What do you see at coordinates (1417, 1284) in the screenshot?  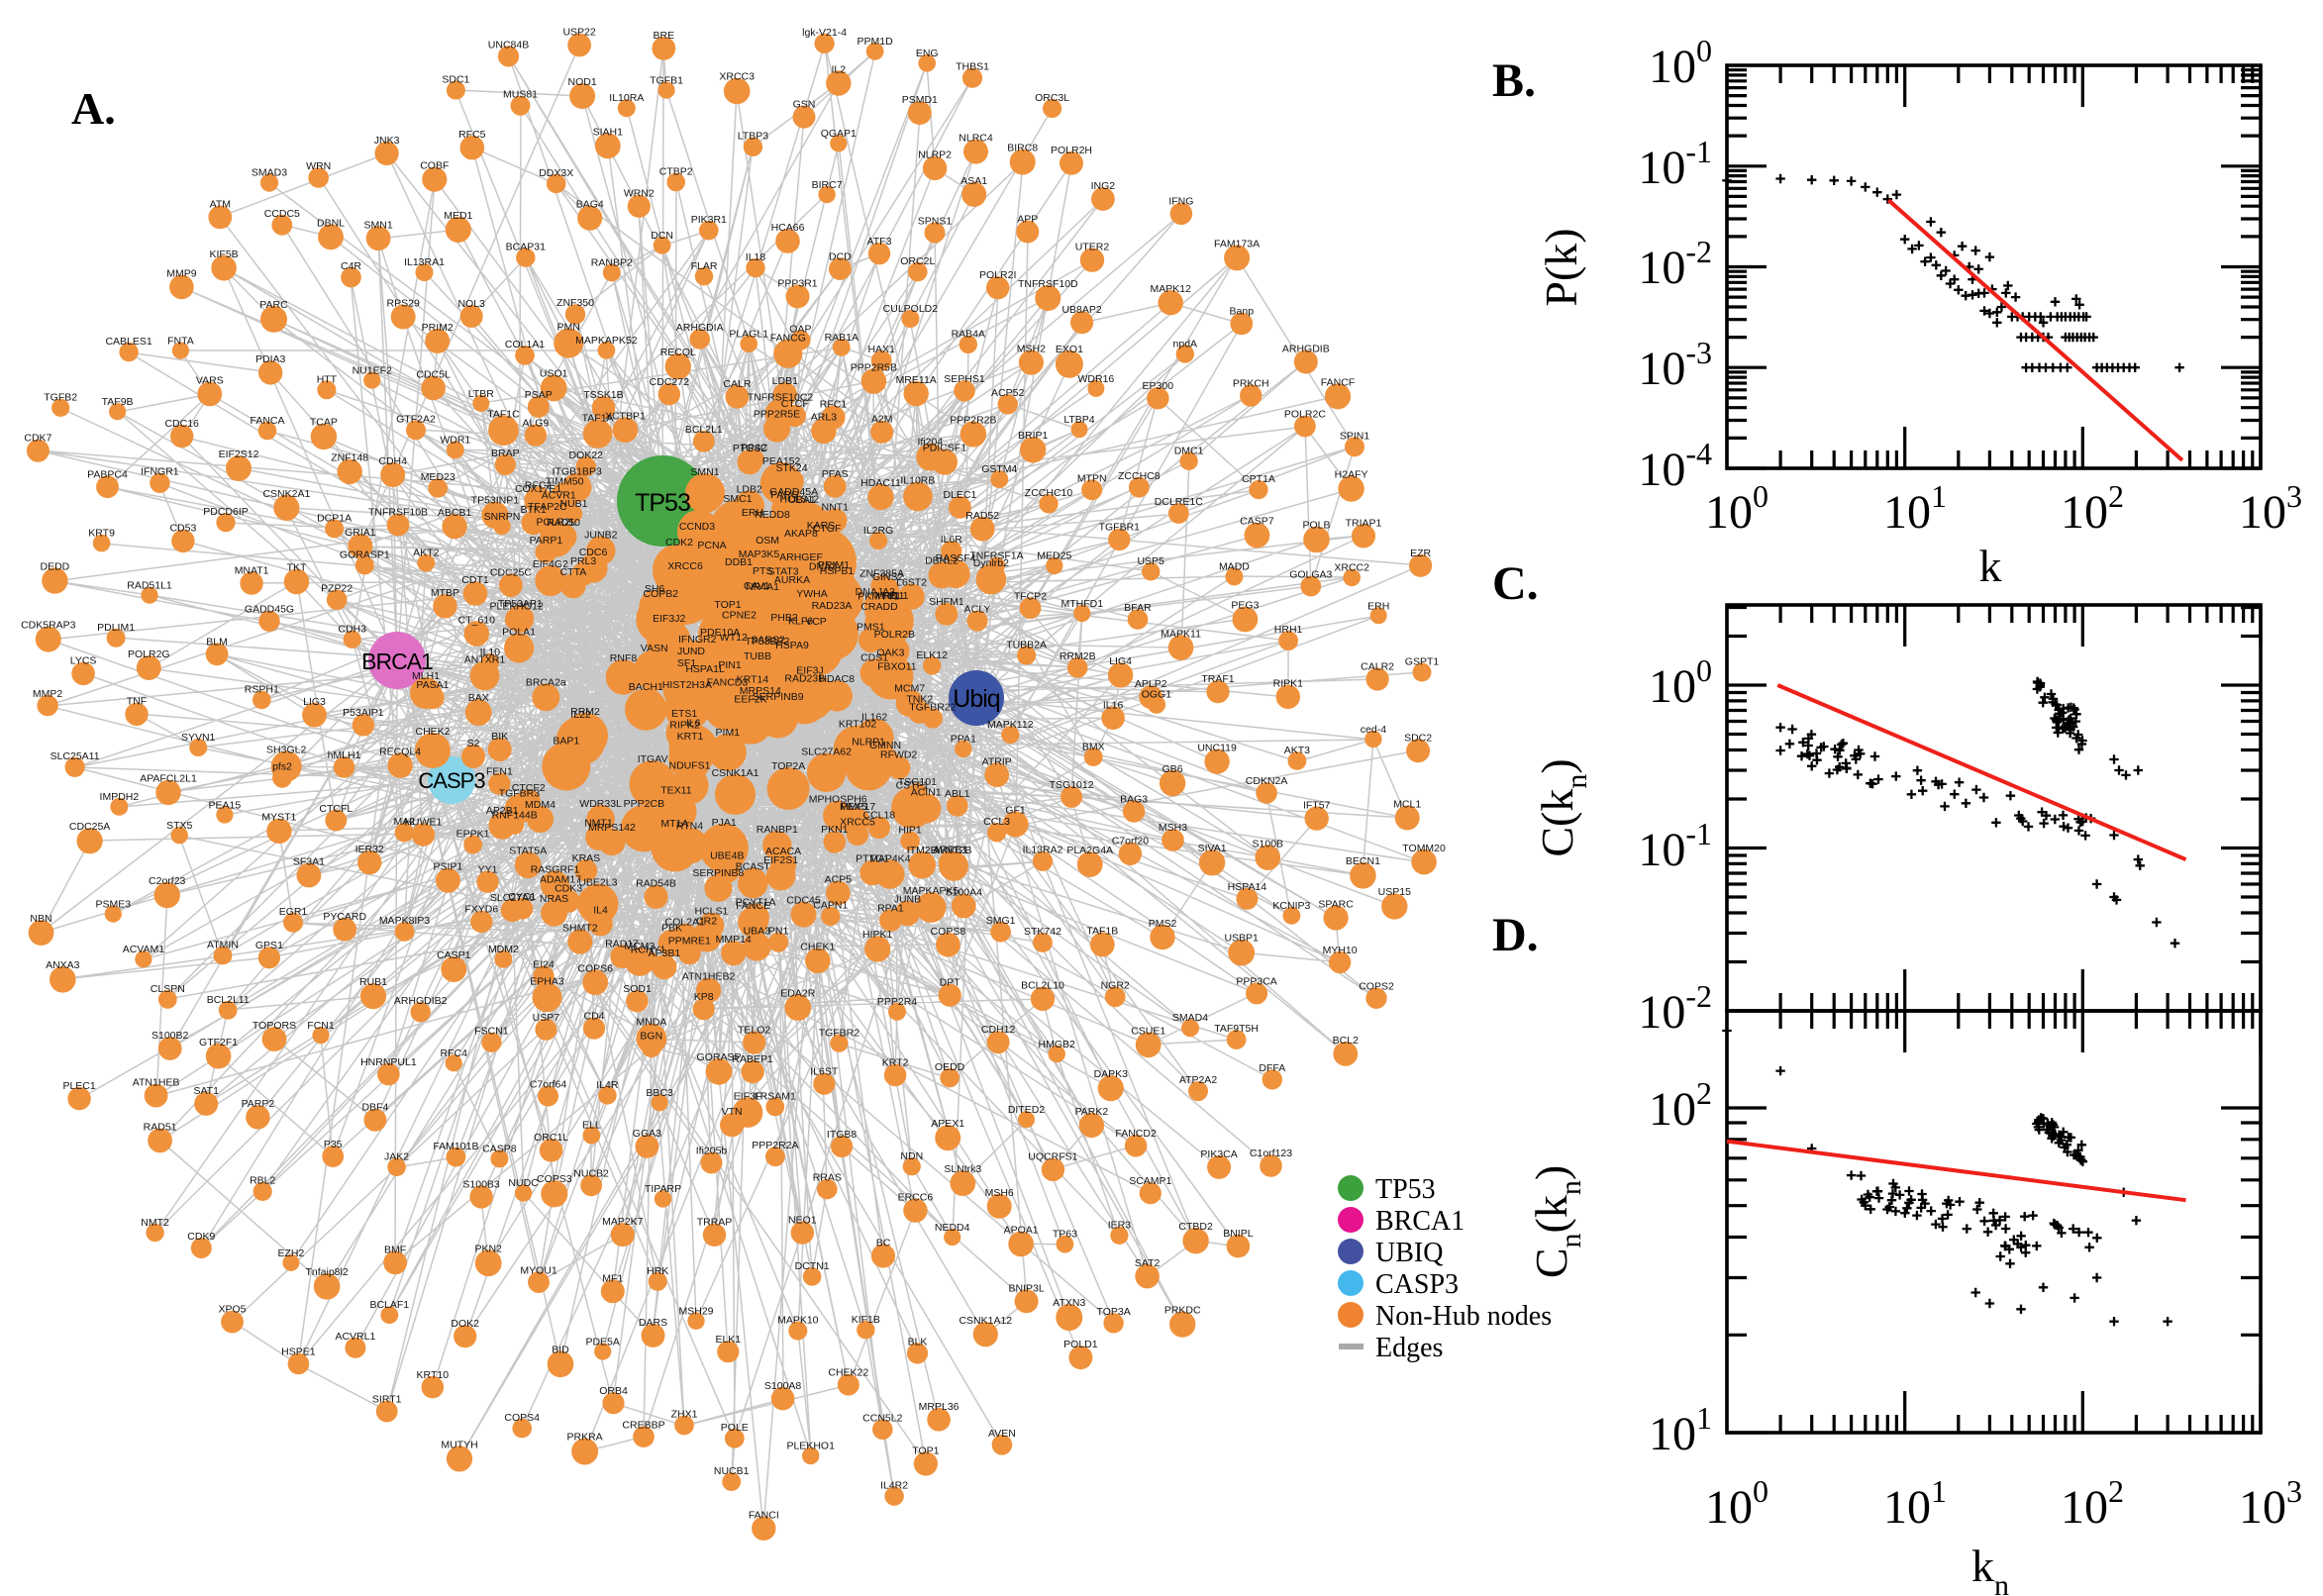 I see `svg-text: CASP3` at bounding box center [1417, 1284].